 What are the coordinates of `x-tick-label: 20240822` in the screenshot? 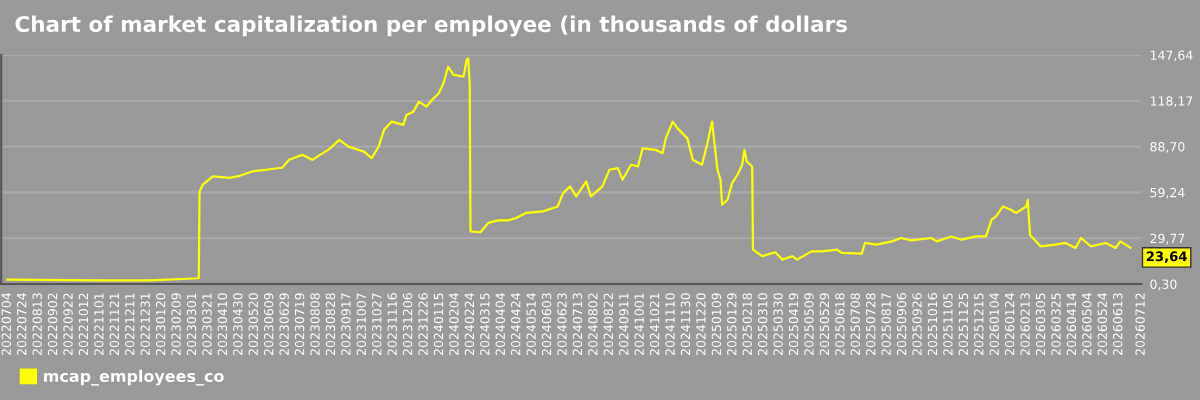 It's located at (608, 324).